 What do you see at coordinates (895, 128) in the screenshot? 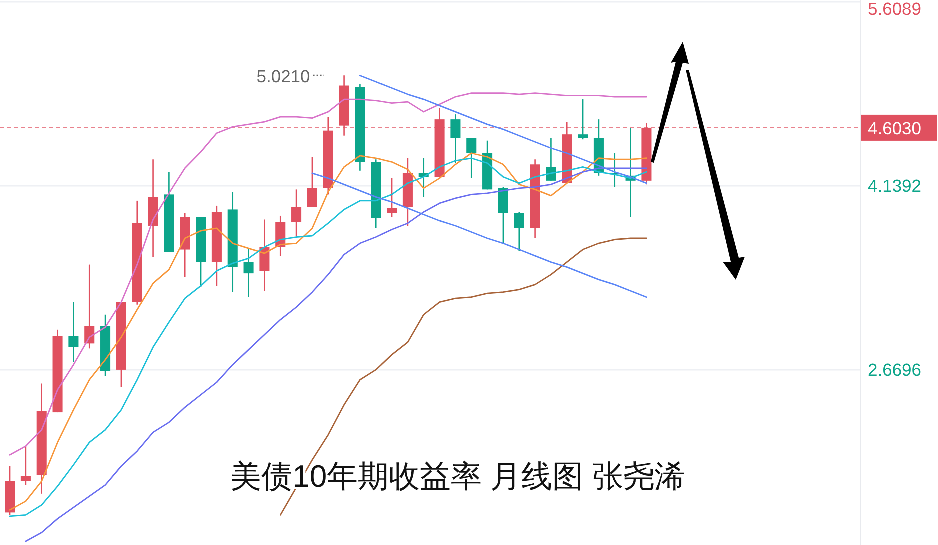
I see `ref-line-label: 4.6030` at bounding box center [895, 128].